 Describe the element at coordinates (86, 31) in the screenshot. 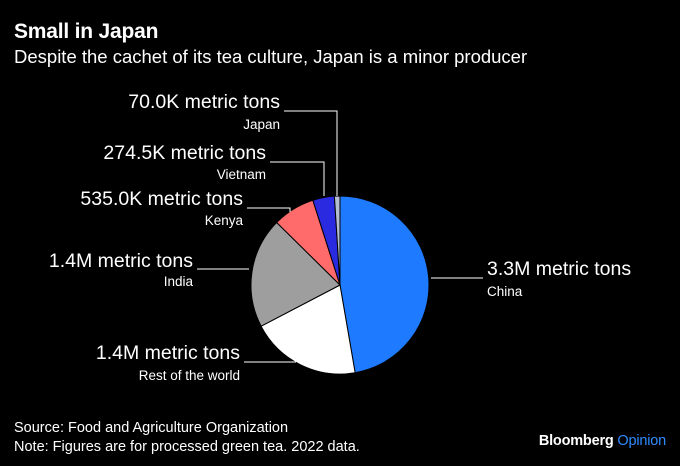

I see `chart-title: Small in Japan` at that location.